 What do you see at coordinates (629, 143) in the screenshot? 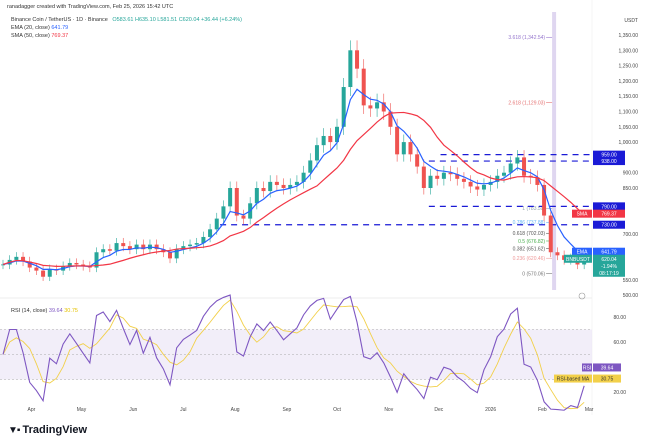
I see `price-axis-tick: 1,000.00` at bounding box center [629, 143].